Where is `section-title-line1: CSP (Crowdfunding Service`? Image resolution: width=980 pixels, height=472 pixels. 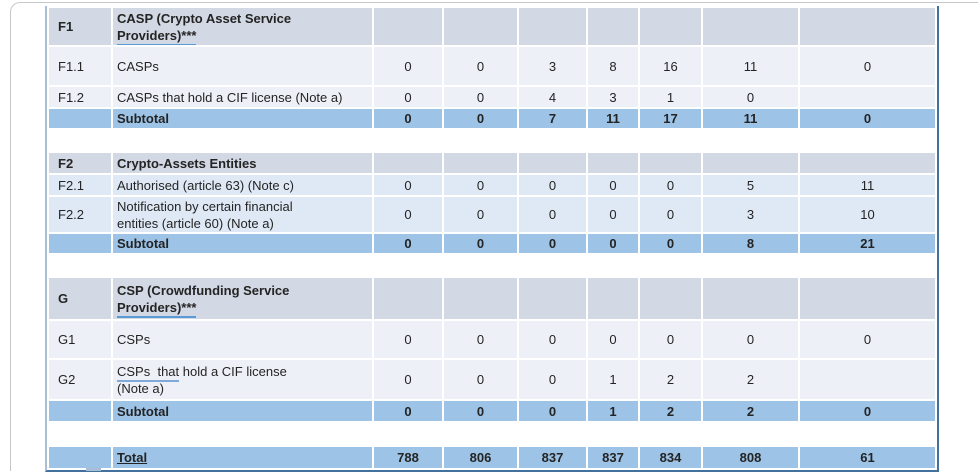 section-title-line1: CSP (Crowdfunding Service is located at coordinates (203, 290).